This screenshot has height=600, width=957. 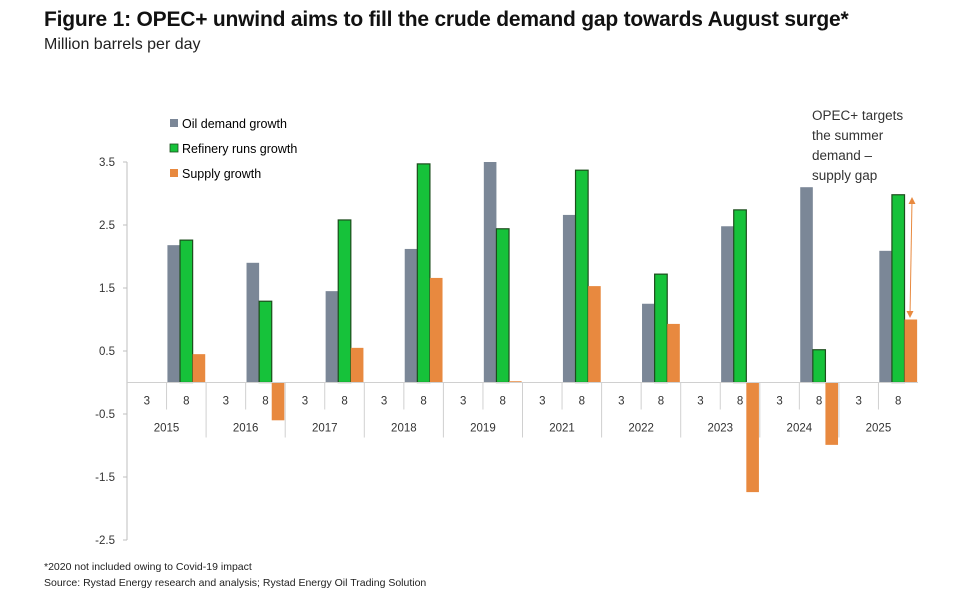 I want to click on chart-subtitle: Million barrels per day, so click(x=122, y=44).